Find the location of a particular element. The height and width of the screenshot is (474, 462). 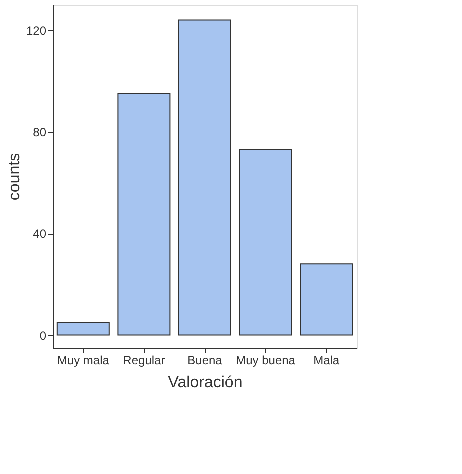

y-tick-label: 40 is located at coordinates (40, 234).